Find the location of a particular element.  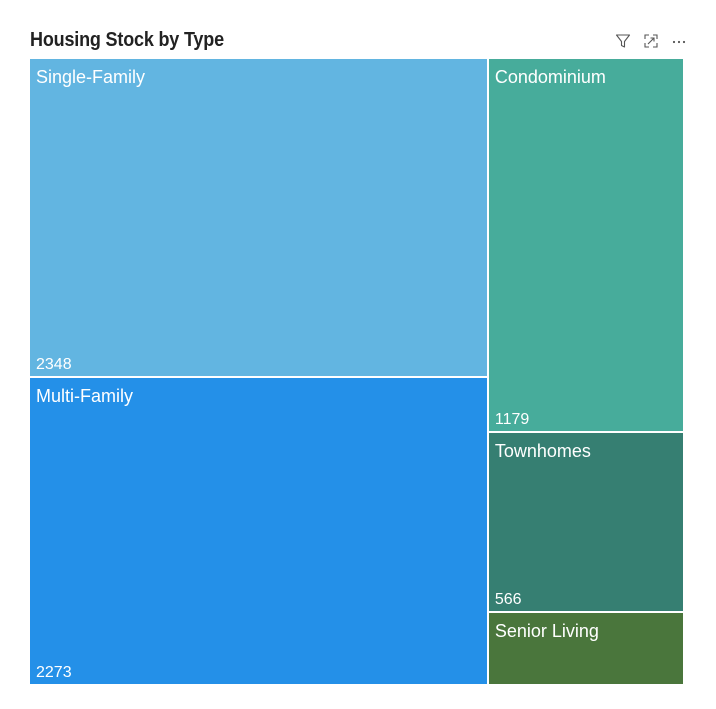

treemap-tile-townhomes: Townhomes 566 is located at coordinates (586, 523).